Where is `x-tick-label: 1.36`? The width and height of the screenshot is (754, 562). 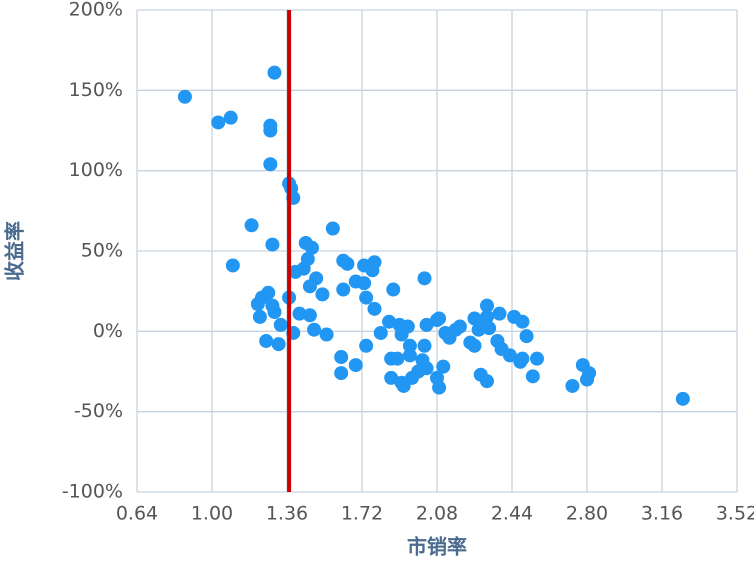
x-tick-label: 1.36 is located at coordinates (287, 514).